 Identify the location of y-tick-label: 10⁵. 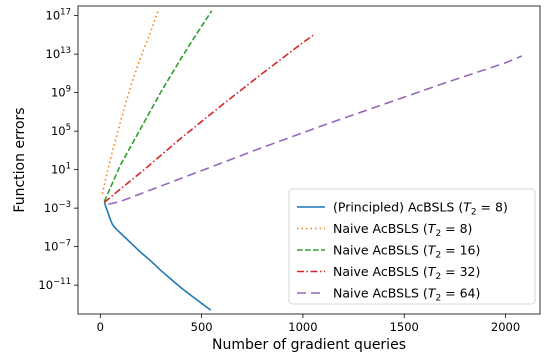
(61, 130).